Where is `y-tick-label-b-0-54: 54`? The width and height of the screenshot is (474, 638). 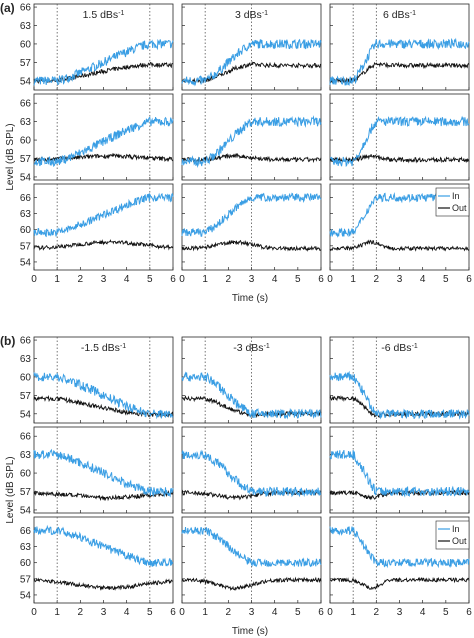
y-tick-label-b-0-54: 54 is located at coordinates (26, 414).